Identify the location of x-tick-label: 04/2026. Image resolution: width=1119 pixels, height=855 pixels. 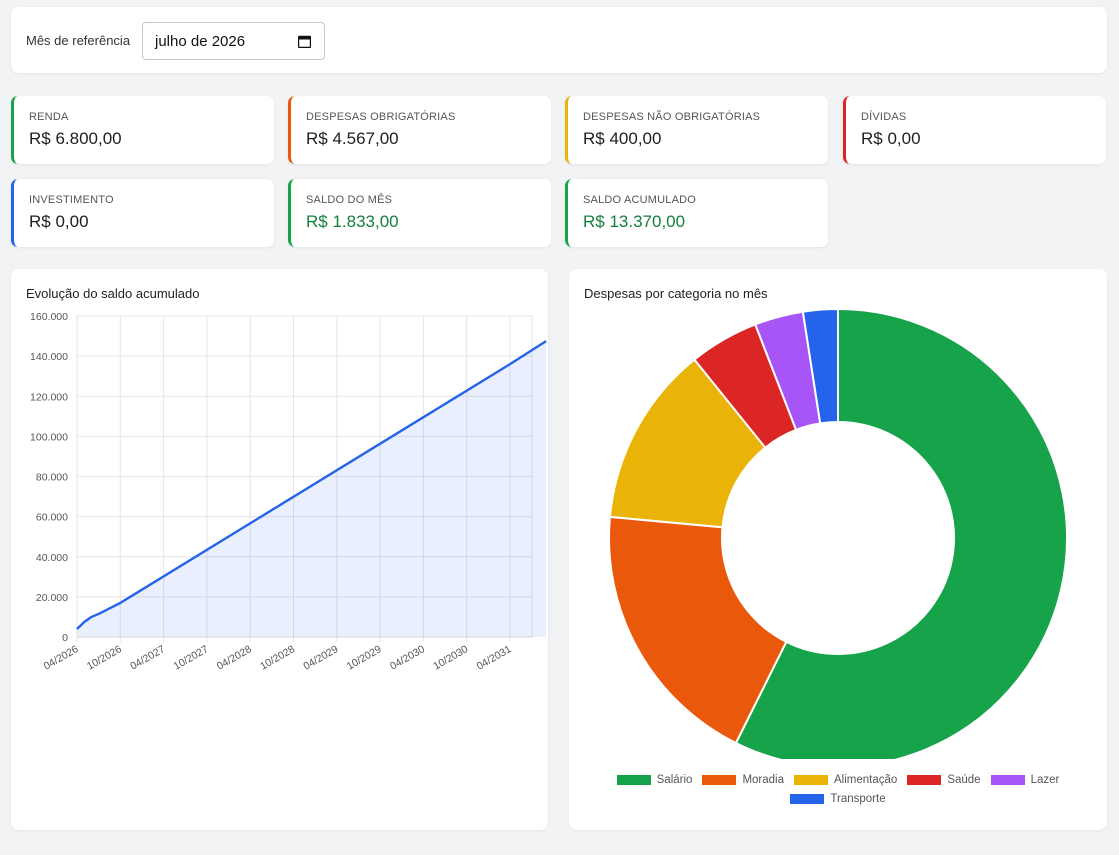
(61, 657).